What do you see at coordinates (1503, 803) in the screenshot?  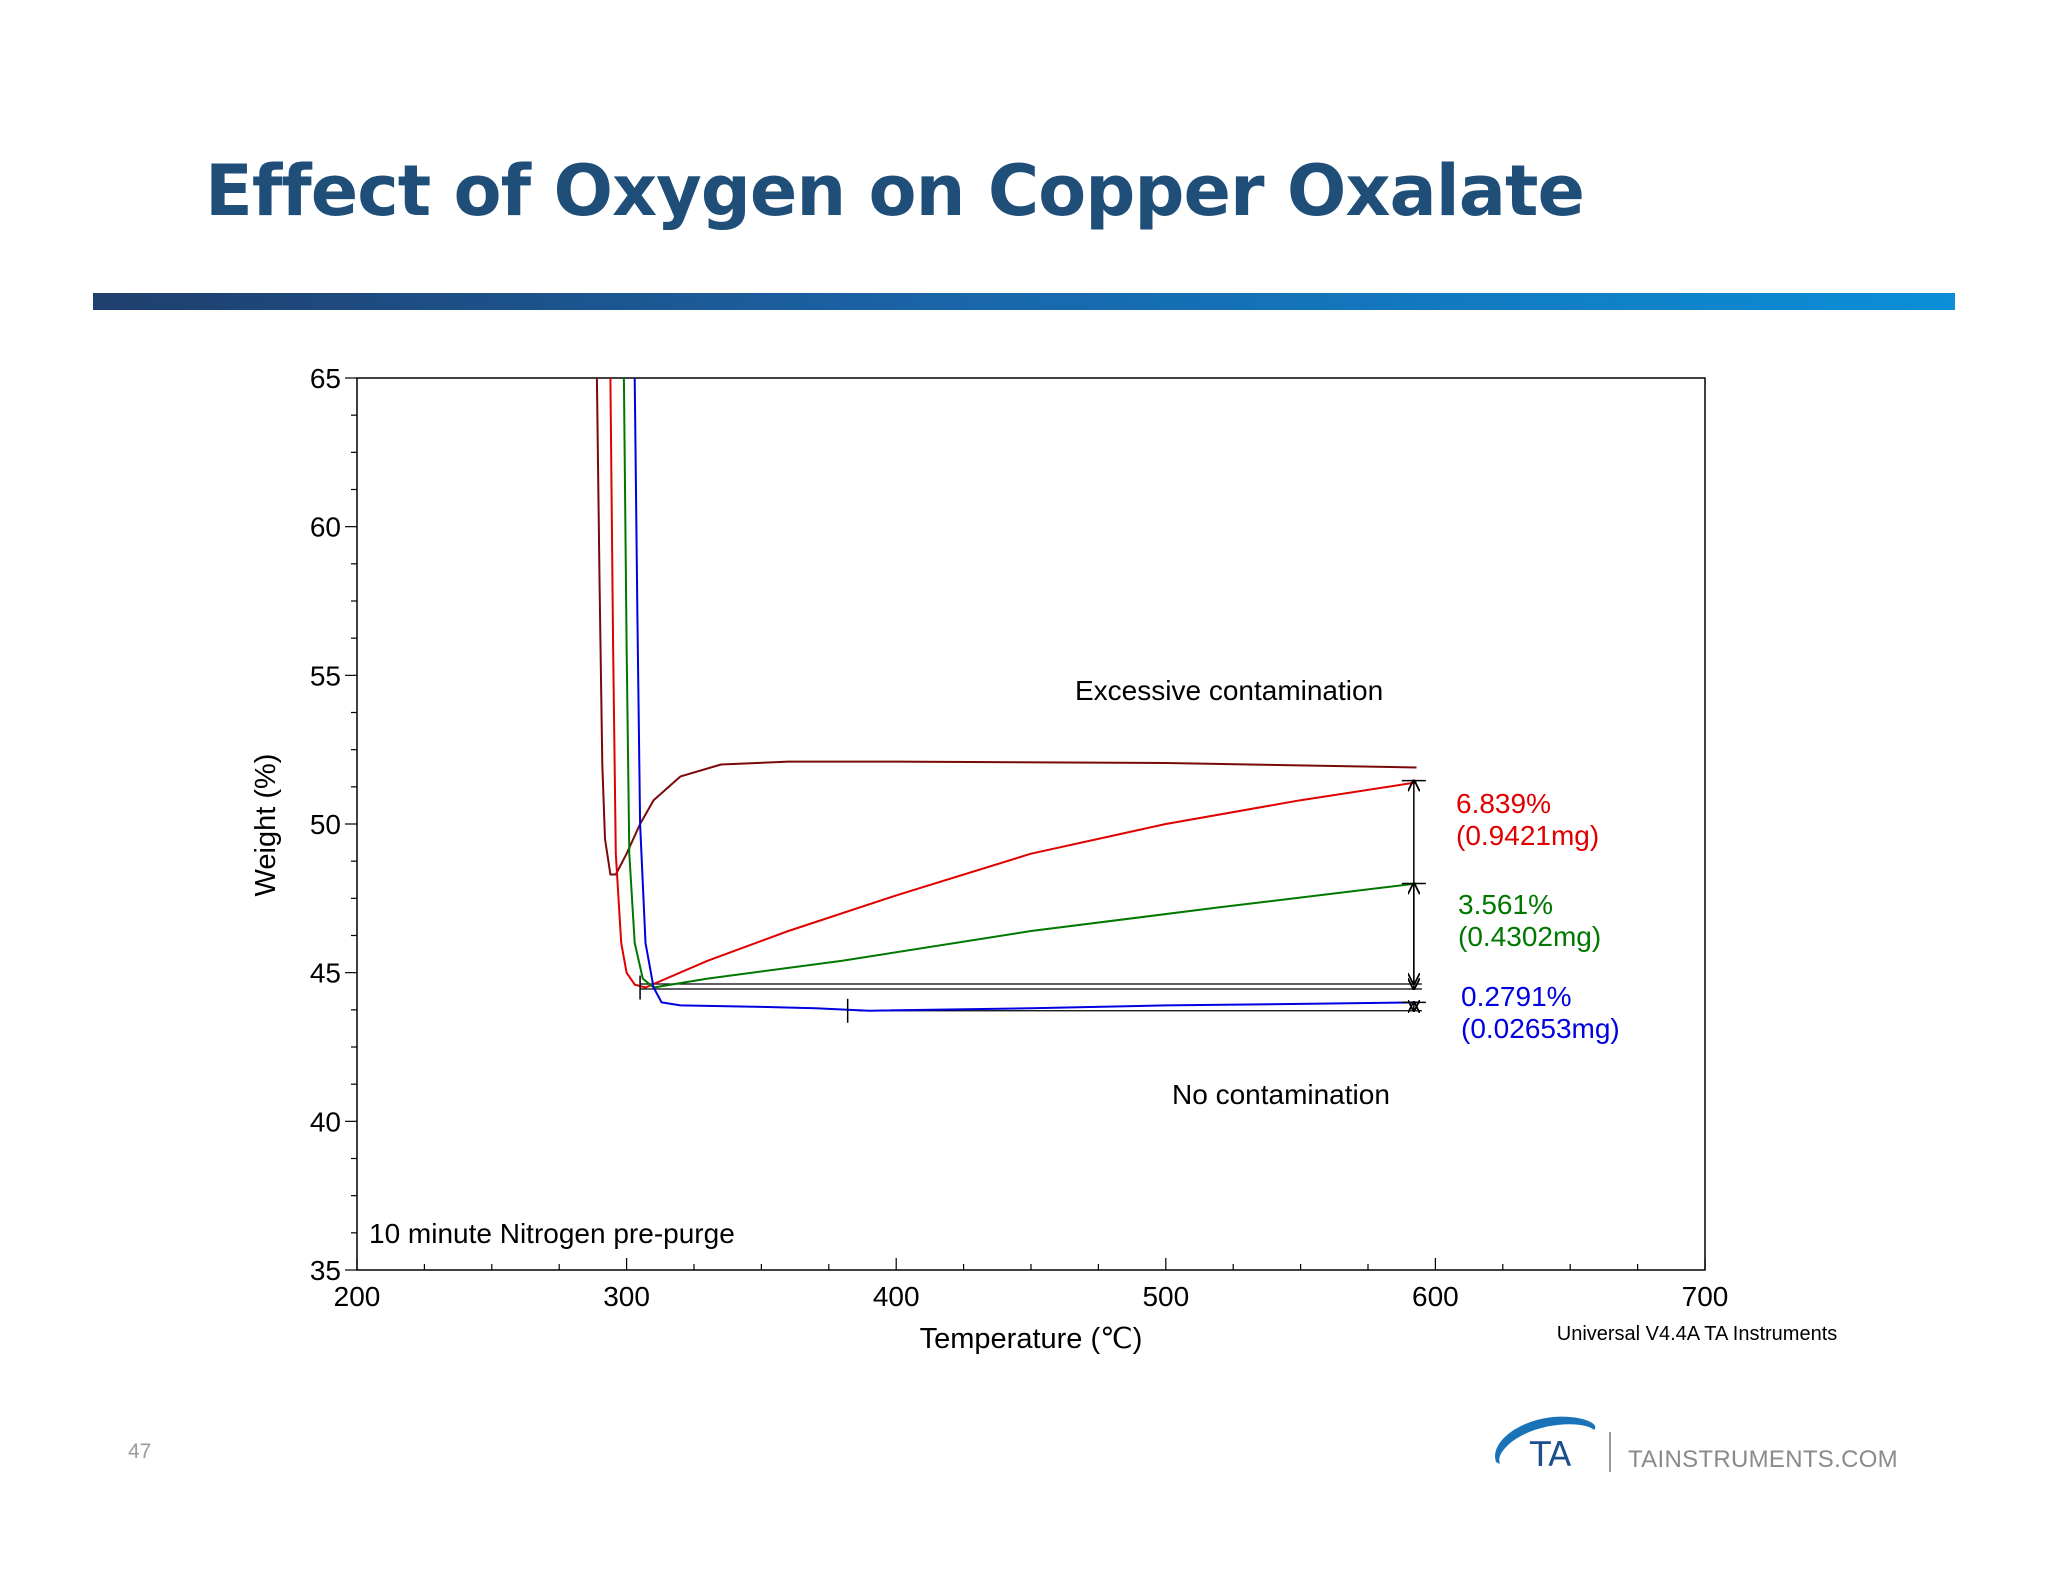 I see `step-label-red-percent: 6.839%` at bounding box center [1503, 803].